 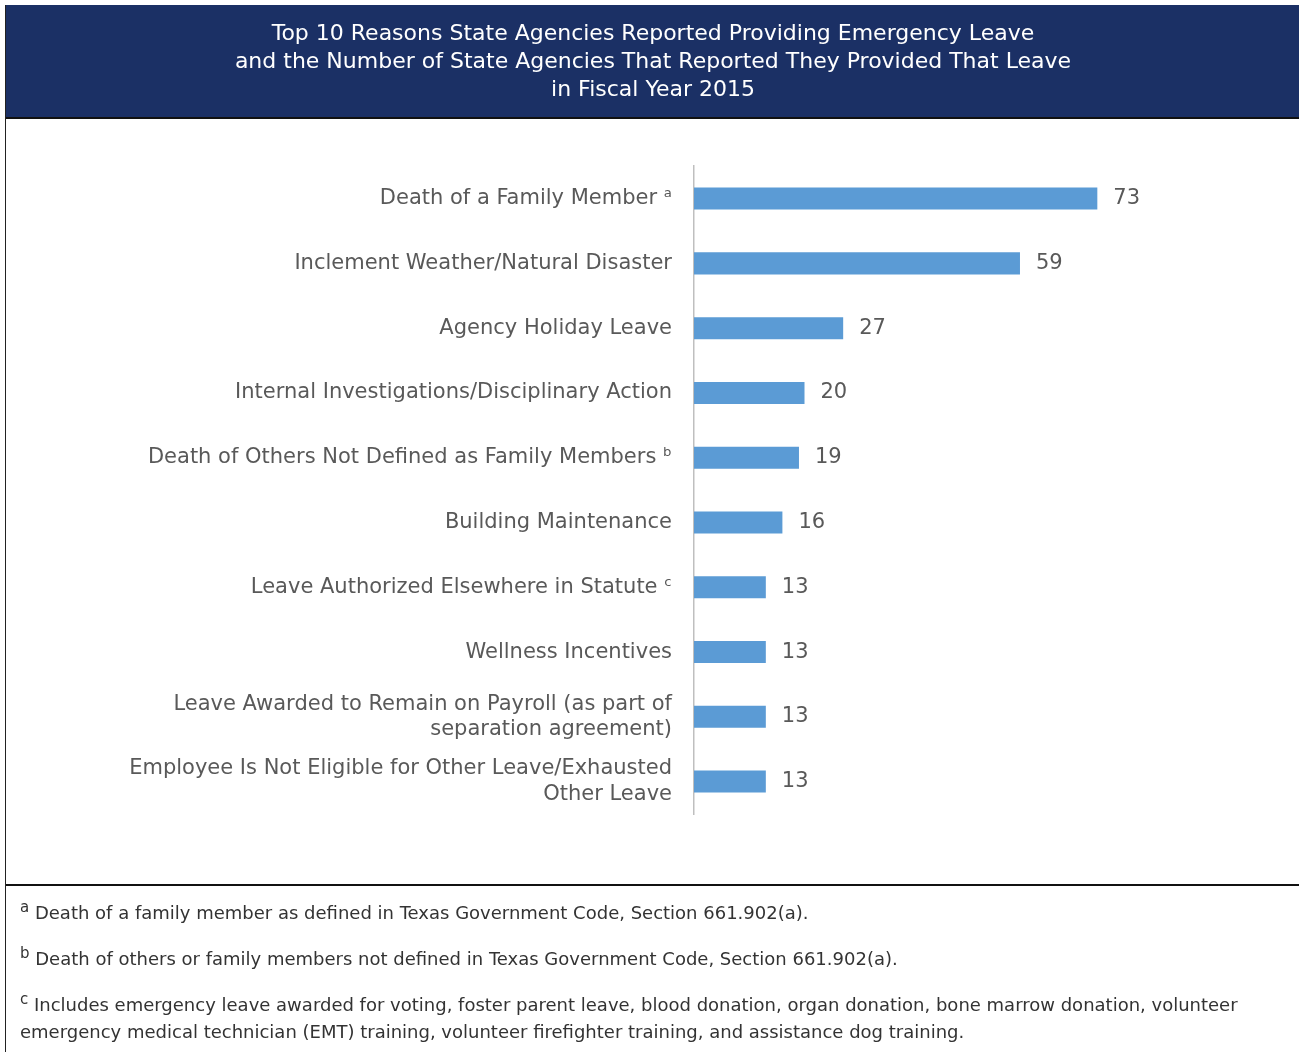 What do you see at coordinates (453, 391) in the screenshot?
I see `y-tick-label: Internal Investigations/Disciplinary Action` at bounding box center [453, 391].